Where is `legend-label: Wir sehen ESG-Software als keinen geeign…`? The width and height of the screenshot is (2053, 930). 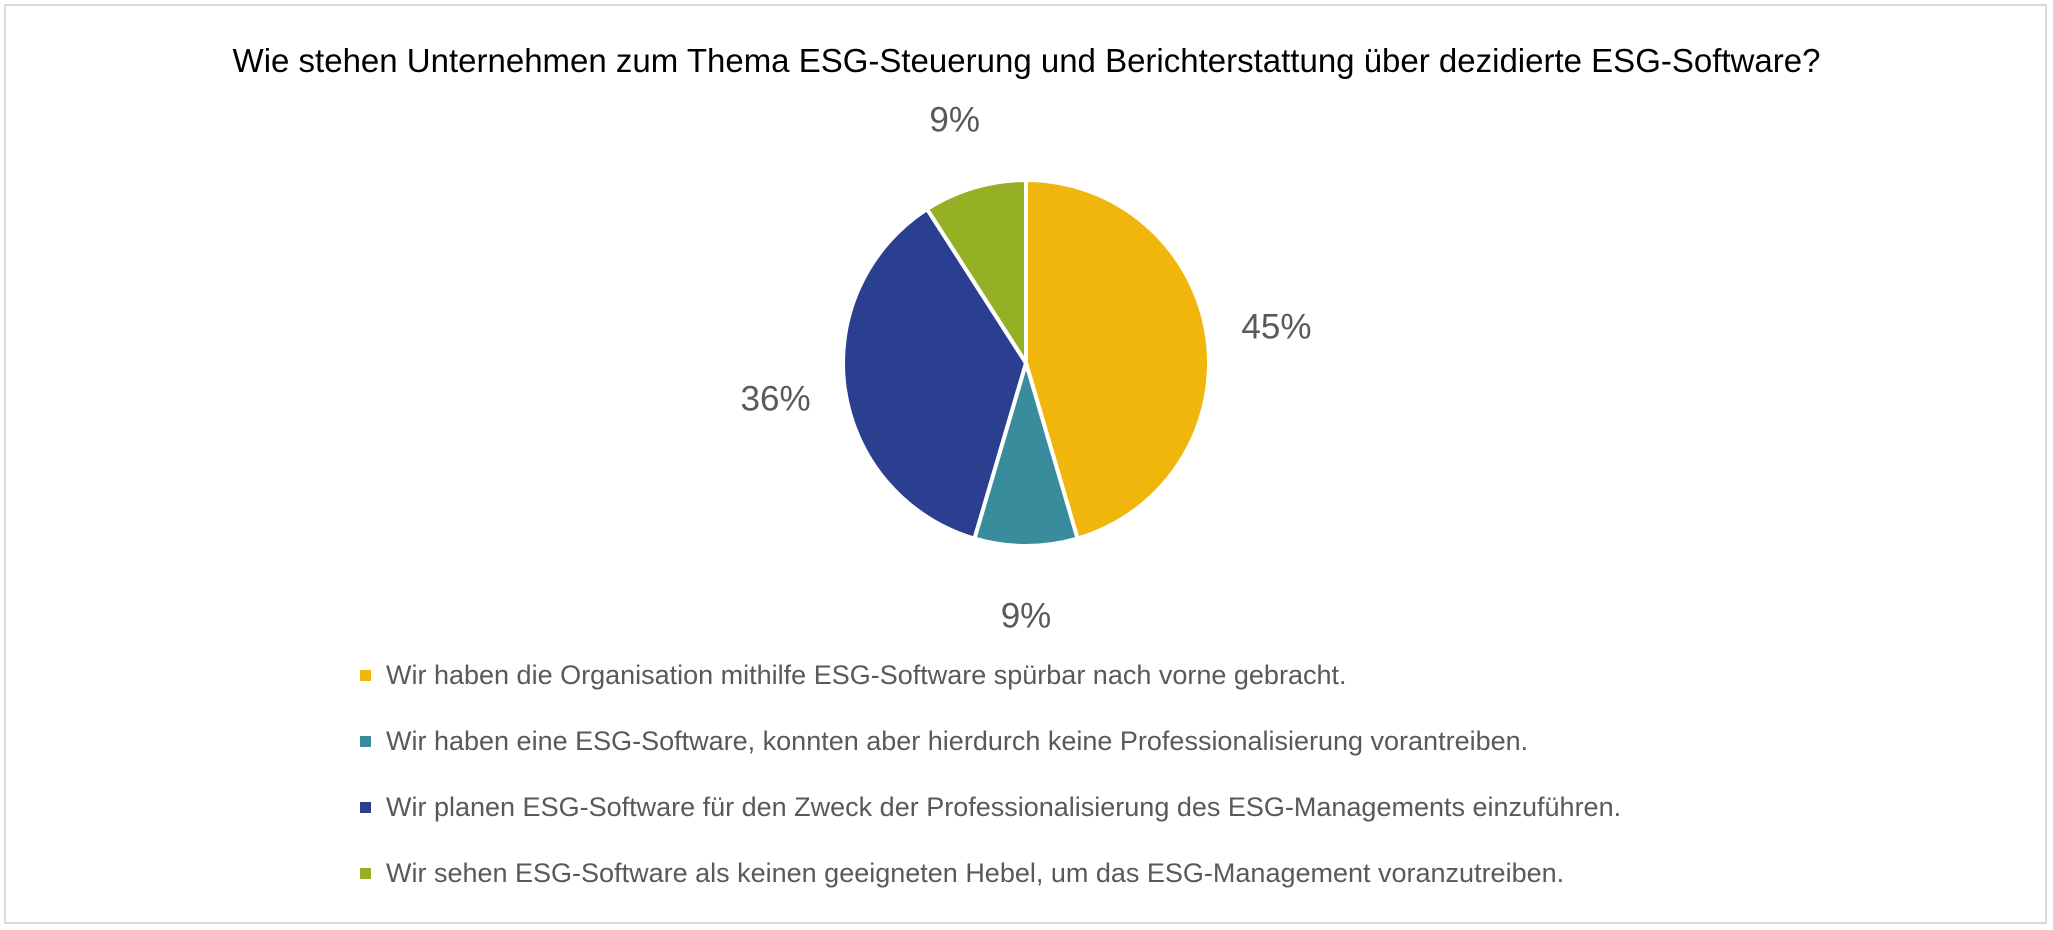
legend-label: Wir sehen ESG-Software als keinen geeign… is located at coordinates (975, 872).